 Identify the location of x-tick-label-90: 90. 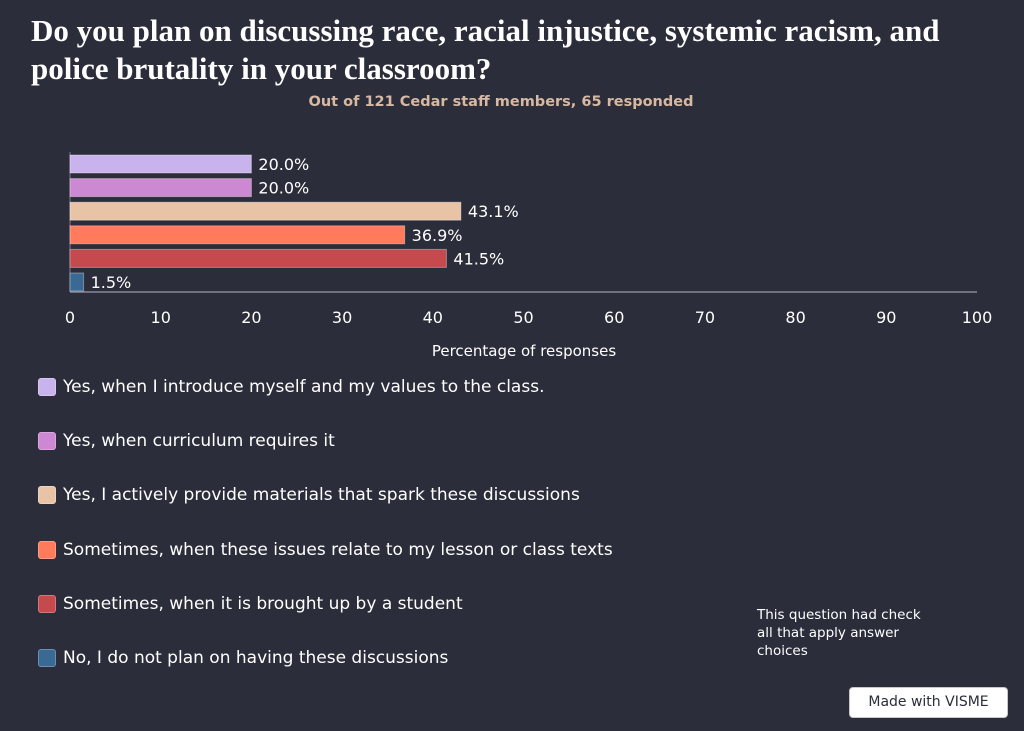
(886, 317).